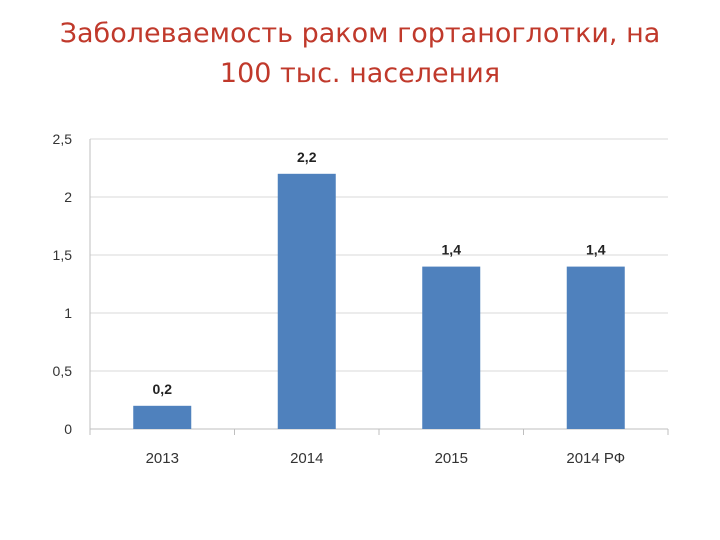  Describe the element at coordinates (163, 389) in the screenshot. I see `data-label-0: 0,2` at that location.